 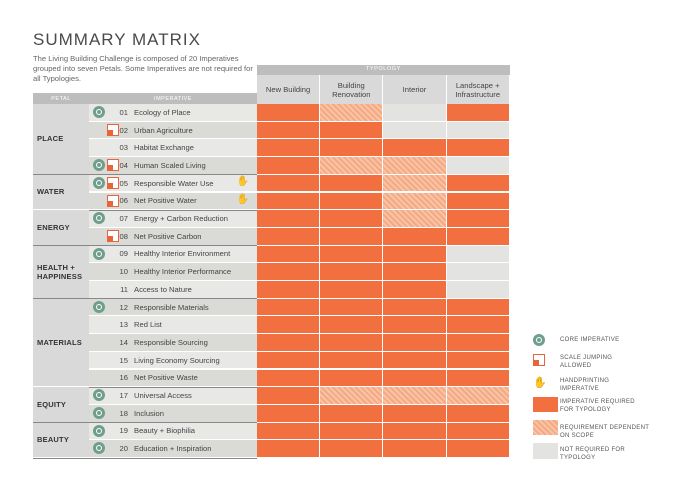 I want to click on imperative-number: 16, so click(x=123, y=378).